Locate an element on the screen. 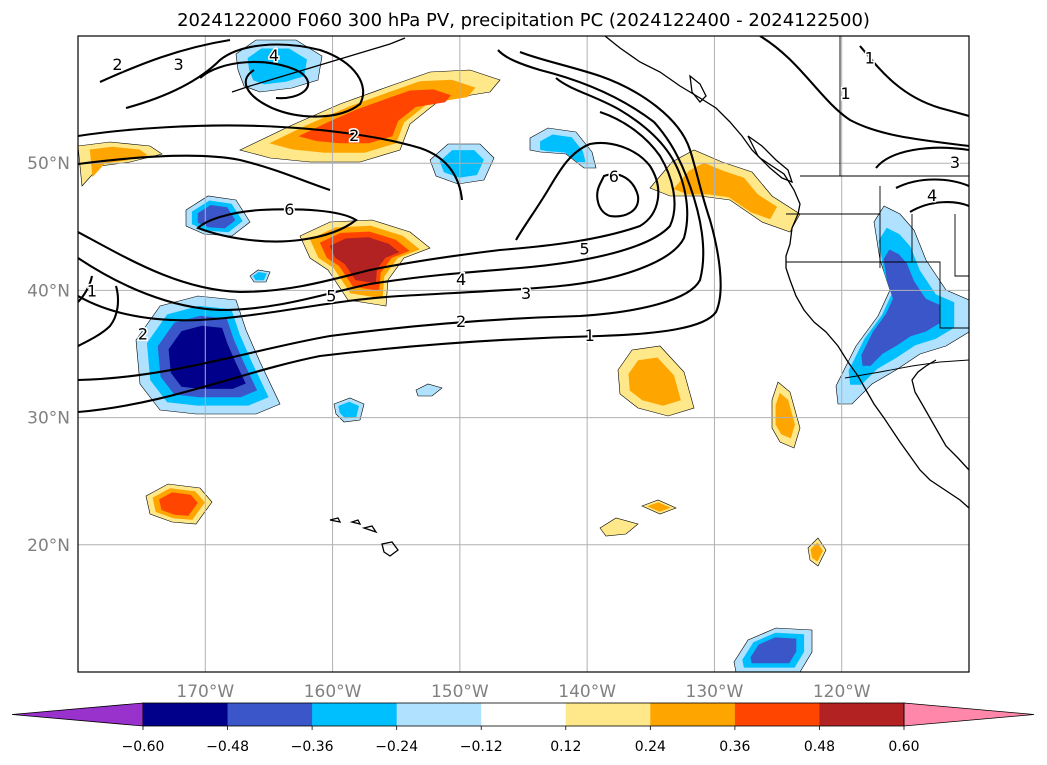  colorbar-extend-high is located at coordinates (969, 714).